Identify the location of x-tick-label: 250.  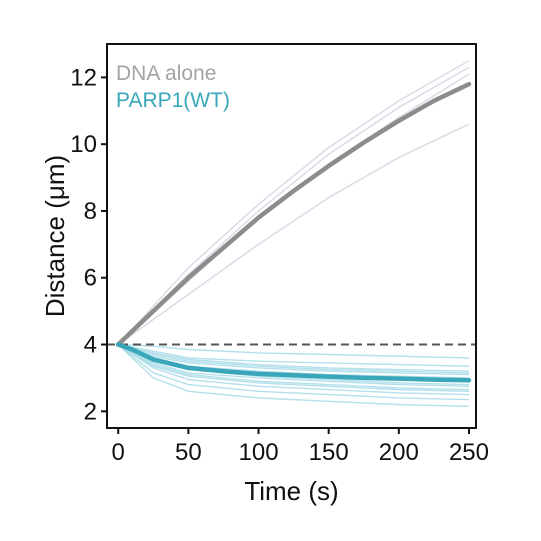
(469, 452).